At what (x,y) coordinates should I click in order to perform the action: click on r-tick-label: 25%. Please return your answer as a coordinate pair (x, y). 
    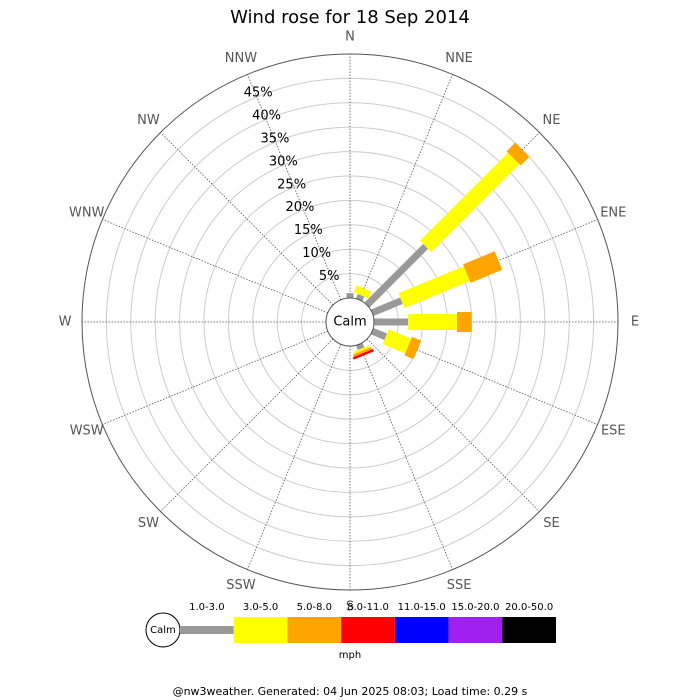
    Looking at the image, I should click on (291, 184).